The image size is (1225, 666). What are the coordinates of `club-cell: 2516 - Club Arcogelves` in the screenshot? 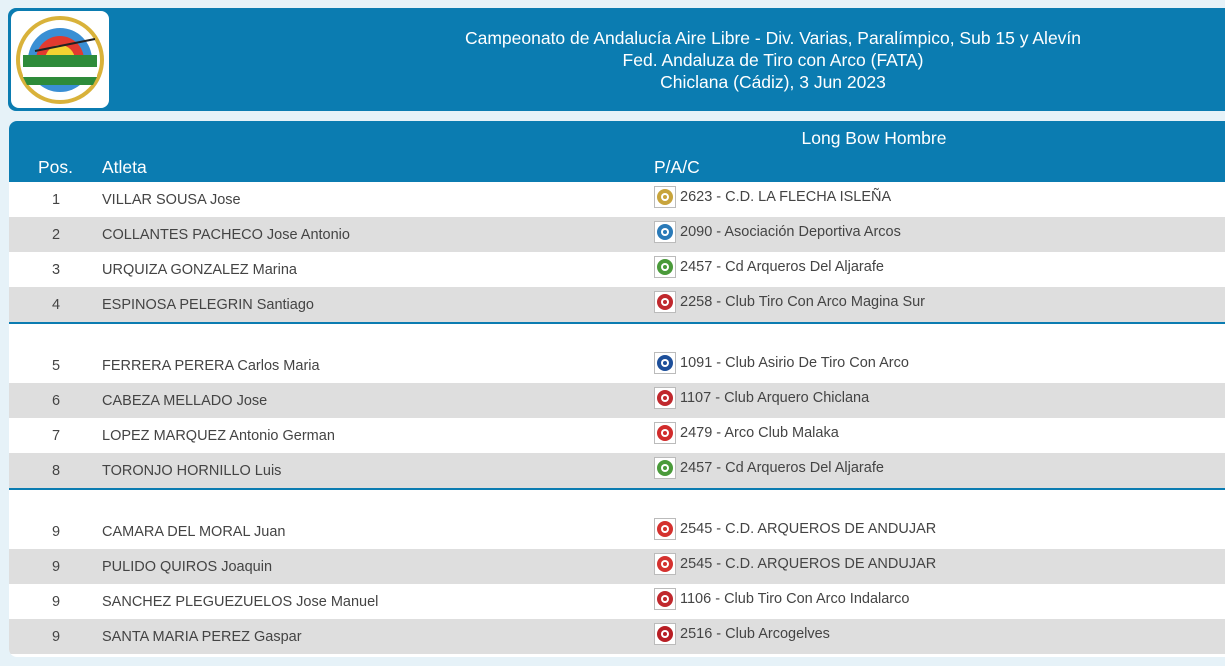 It's located at (742, 634).